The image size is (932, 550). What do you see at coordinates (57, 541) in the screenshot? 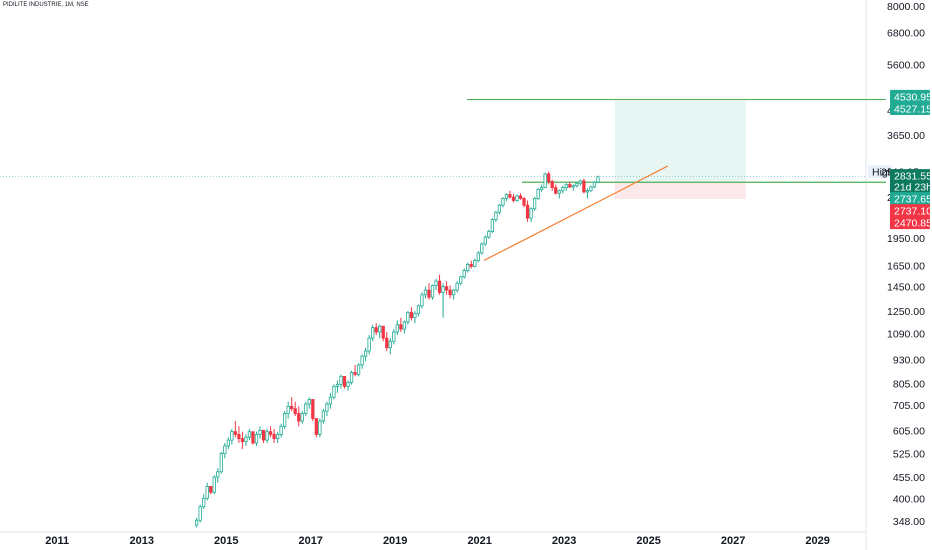
I see `x-tick-label: 2011` at bounding box center [57, 541].